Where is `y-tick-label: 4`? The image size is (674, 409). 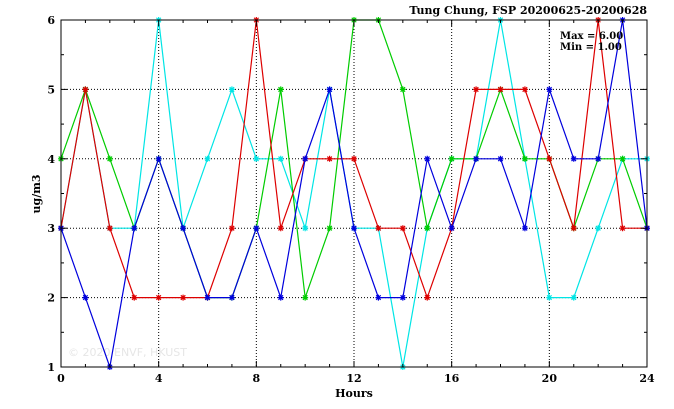 y-tick-label: 4 is located at coordinates (51, 159).